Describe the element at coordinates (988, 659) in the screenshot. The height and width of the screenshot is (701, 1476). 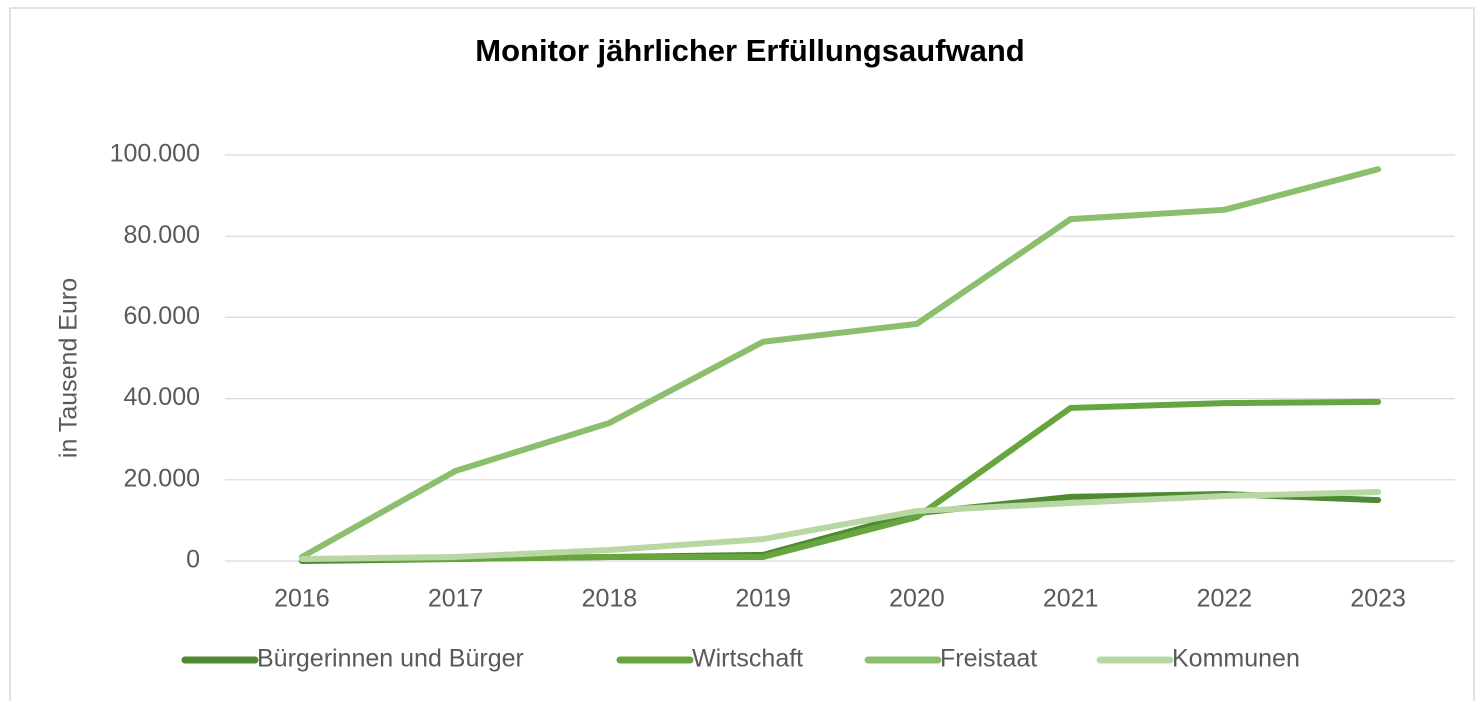
I see `legend-label: Freistaat` at that location.